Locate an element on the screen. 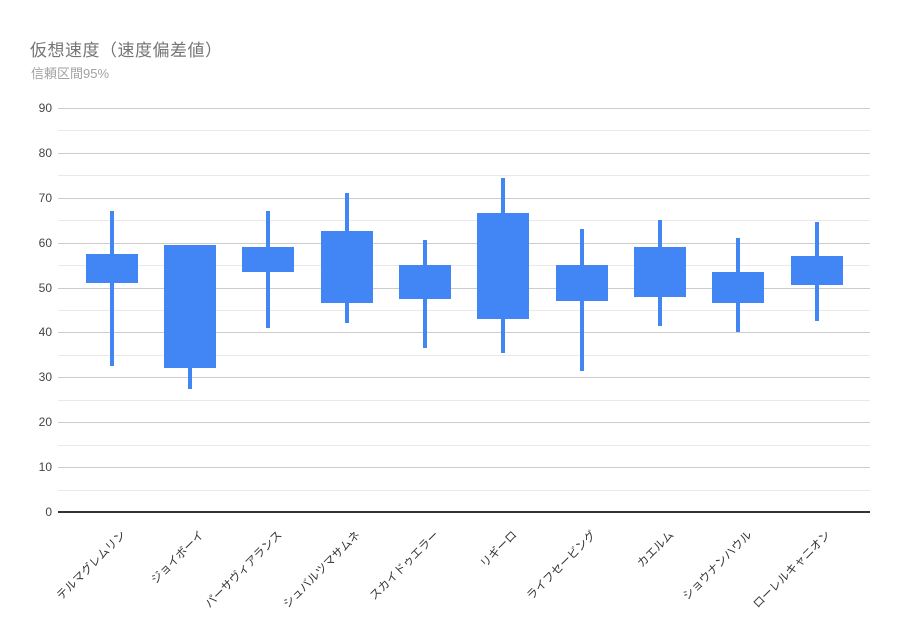 This screenshot has height=633, width=901. x-axis-line is located at coordinates (464, 512).